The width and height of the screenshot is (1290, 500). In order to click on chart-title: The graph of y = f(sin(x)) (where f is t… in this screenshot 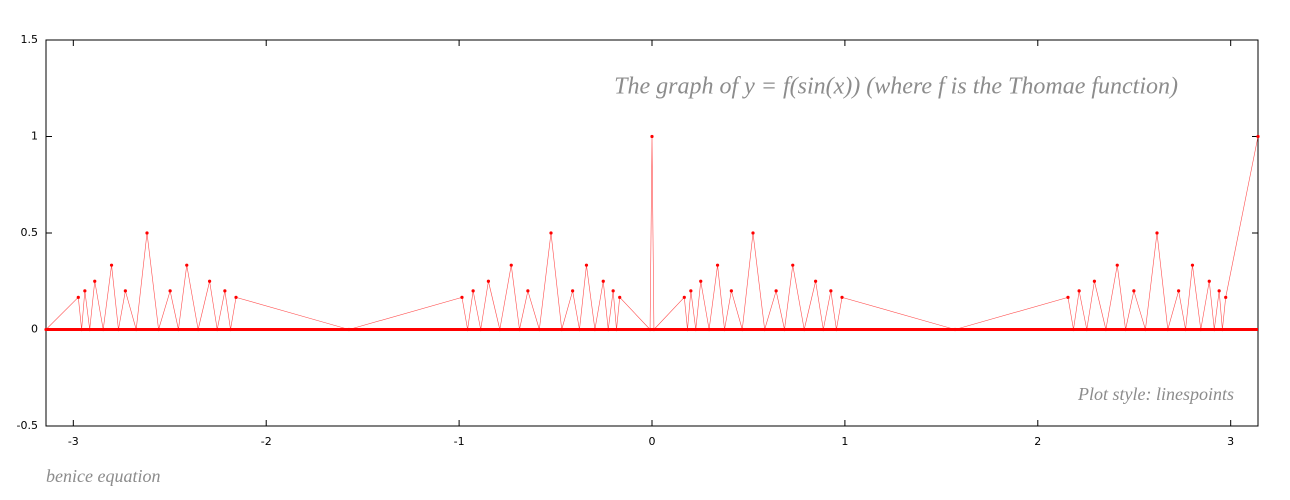, I will do `click(896, 87)`.